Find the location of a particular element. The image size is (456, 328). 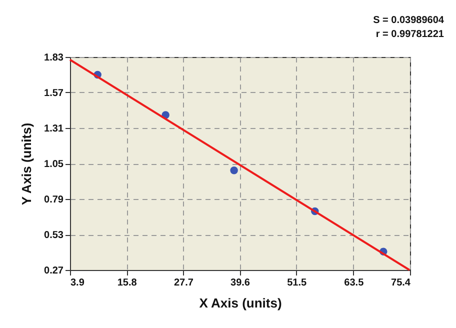

x-tick-label: 63.5 is located at coordinates (354, 283).